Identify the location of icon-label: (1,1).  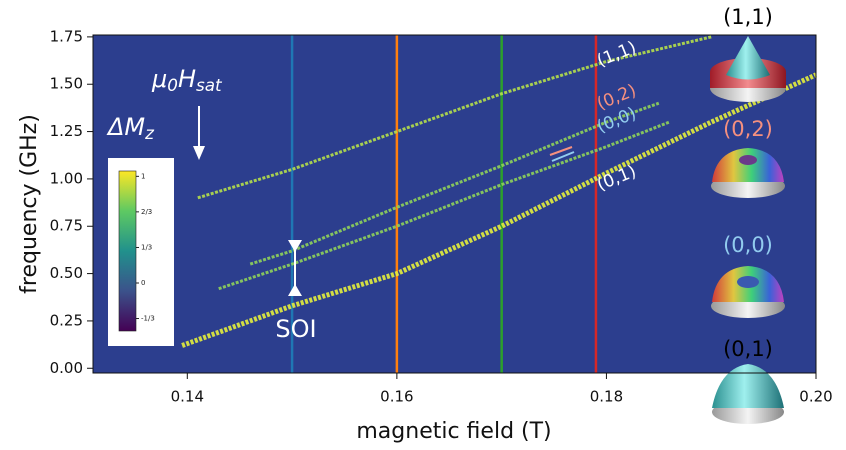
(748, 17).